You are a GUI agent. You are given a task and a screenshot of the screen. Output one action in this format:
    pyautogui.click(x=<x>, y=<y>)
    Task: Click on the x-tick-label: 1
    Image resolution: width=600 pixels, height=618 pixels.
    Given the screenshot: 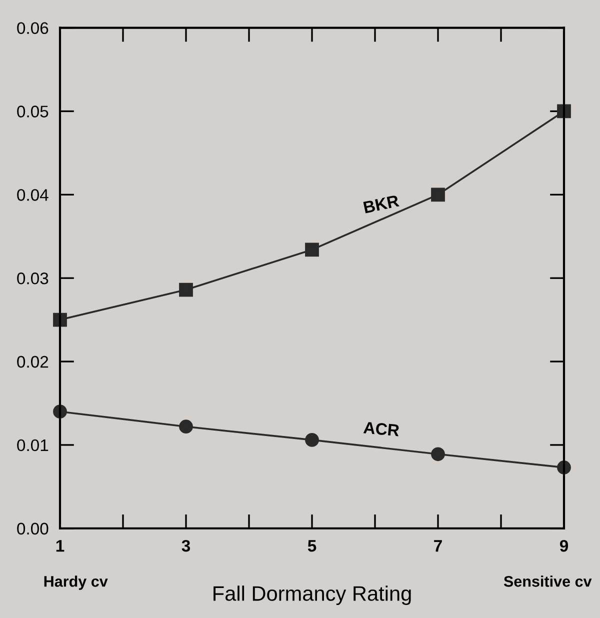 What is the action you would take?
    pyautogui.click(x=60, y=546)
    